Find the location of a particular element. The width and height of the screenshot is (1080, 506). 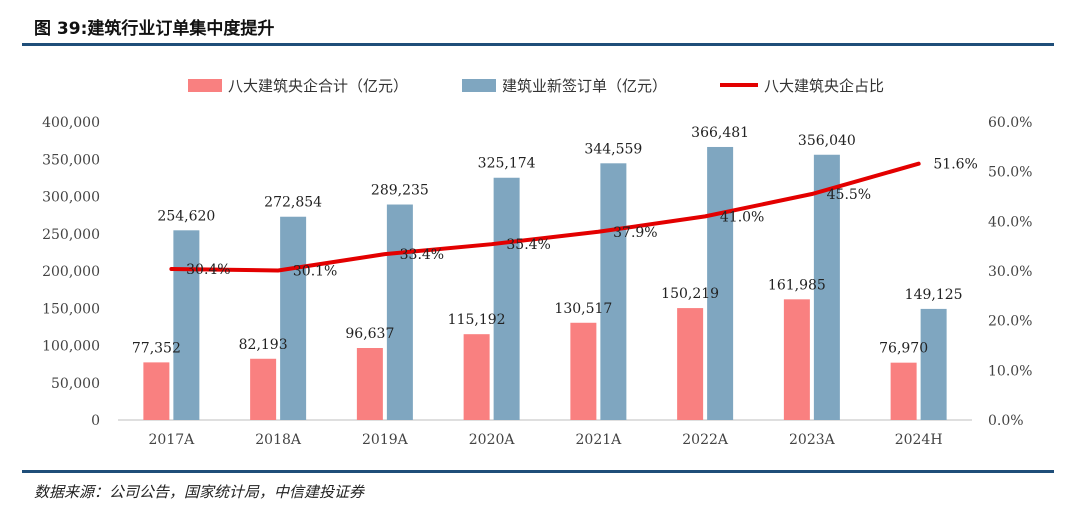

y-right-tick-label: 30.0% is located at coordinates (1010, 272).